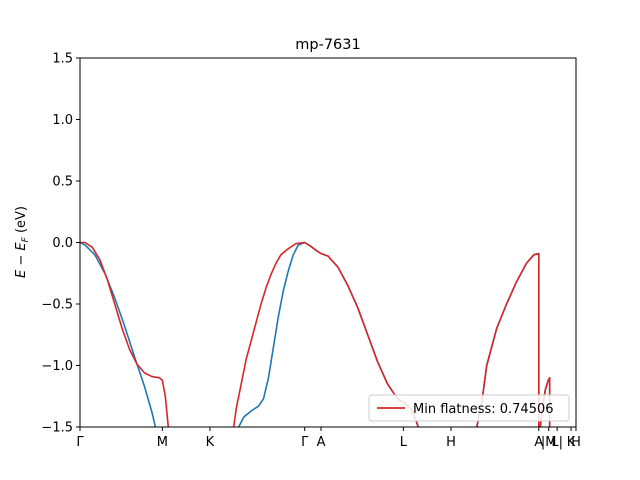 The width and height of the screenshot is (640, 480). Describe the element at coordinates (22, 242) in the screenshot. I see `y-axis-label: E − EF (eV)` at that location.